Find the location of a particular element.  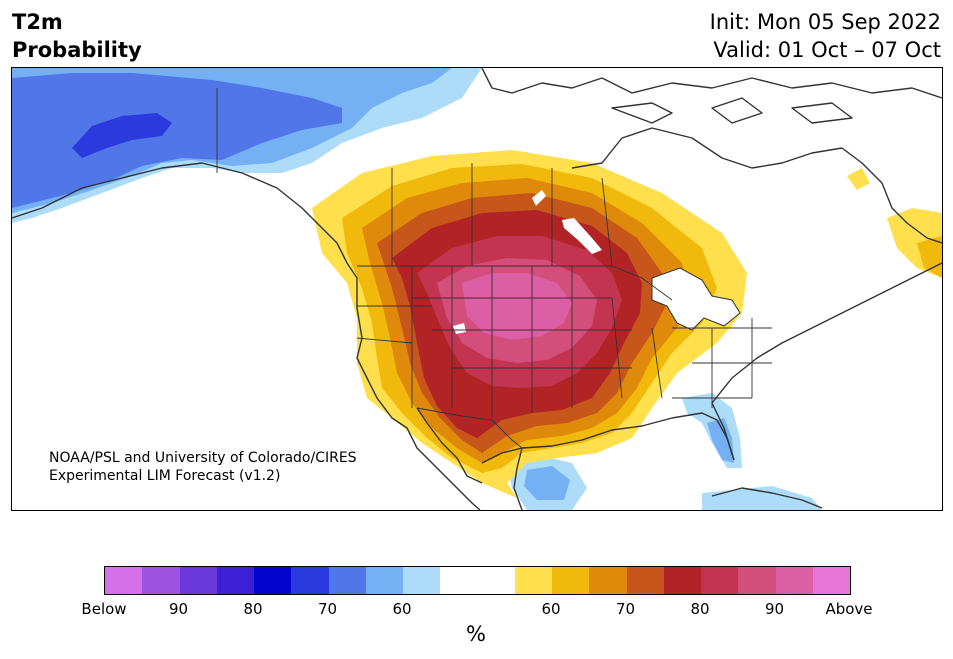

credit-line-2: Experimental LIM Forecast (v1.2) is located at coordinates (165, 476).